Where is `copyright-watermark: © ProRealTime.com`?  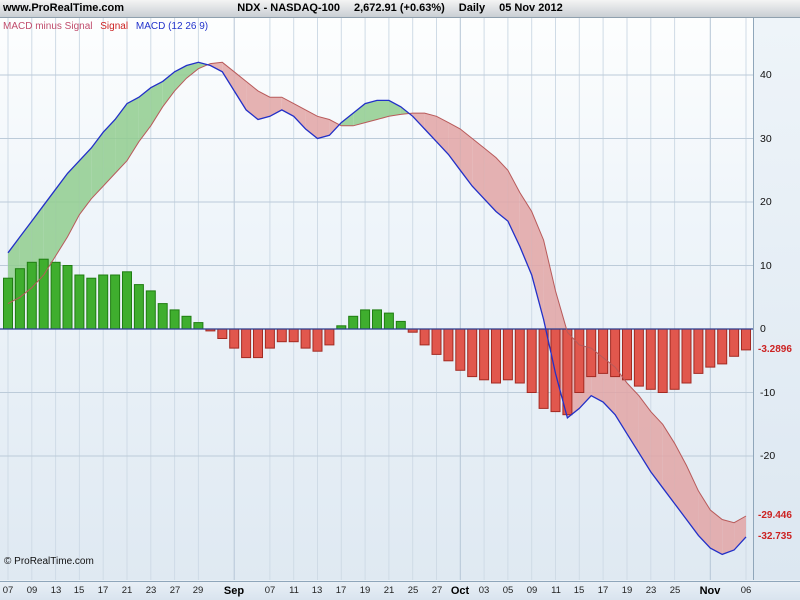
copyright-watermark: © ProRealTime.com is located at coordinates (49, 561).